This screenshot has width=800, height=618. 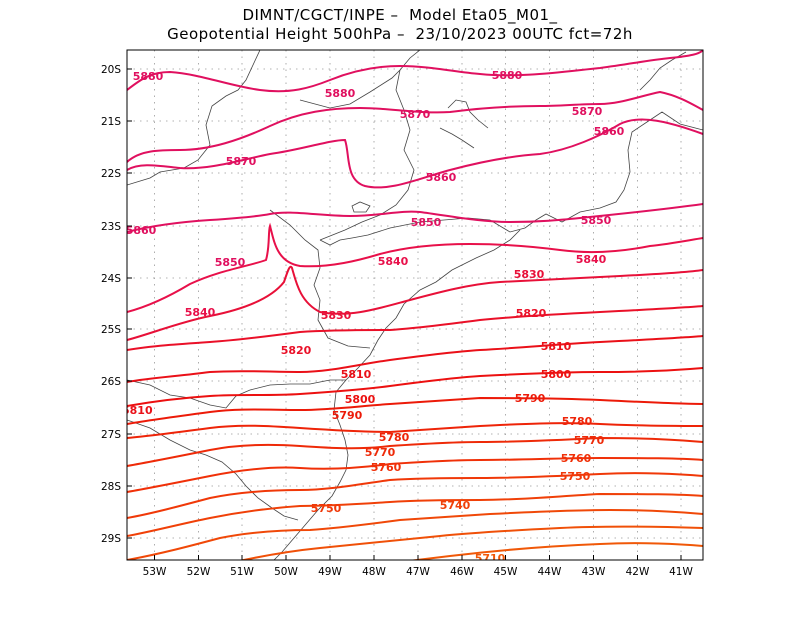 What do you see at coordinates (199, 572) in the screenshot?
I see `x-tick-label: 52W` at bounding box center [199, 572].